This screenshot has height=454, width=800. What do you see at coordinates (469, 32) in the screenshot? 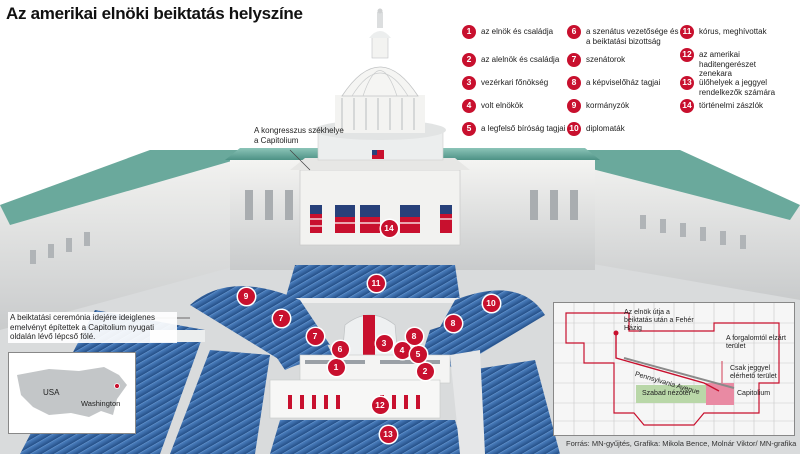
I see `legend-number: 1` at bounding box center [469, 32].